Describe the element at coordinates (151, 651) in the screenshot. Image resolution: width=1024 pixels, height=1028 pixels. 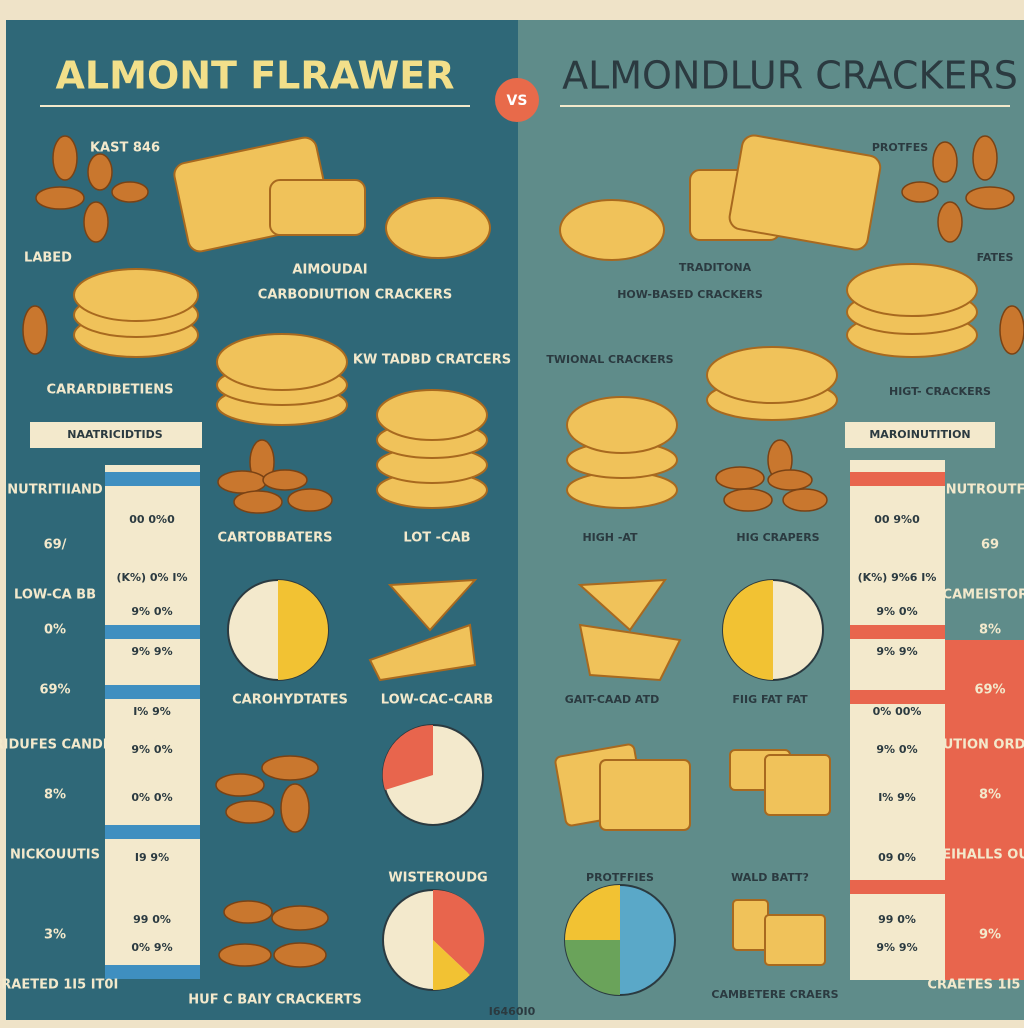
I see `left-table-cell: 9% 9%` at that location.